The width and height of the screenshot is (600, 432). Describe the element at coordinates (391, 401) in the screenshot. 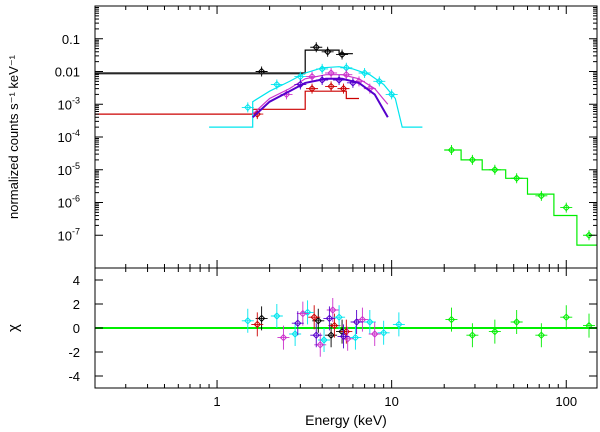

I see `x-tick-label: 10` at that location.